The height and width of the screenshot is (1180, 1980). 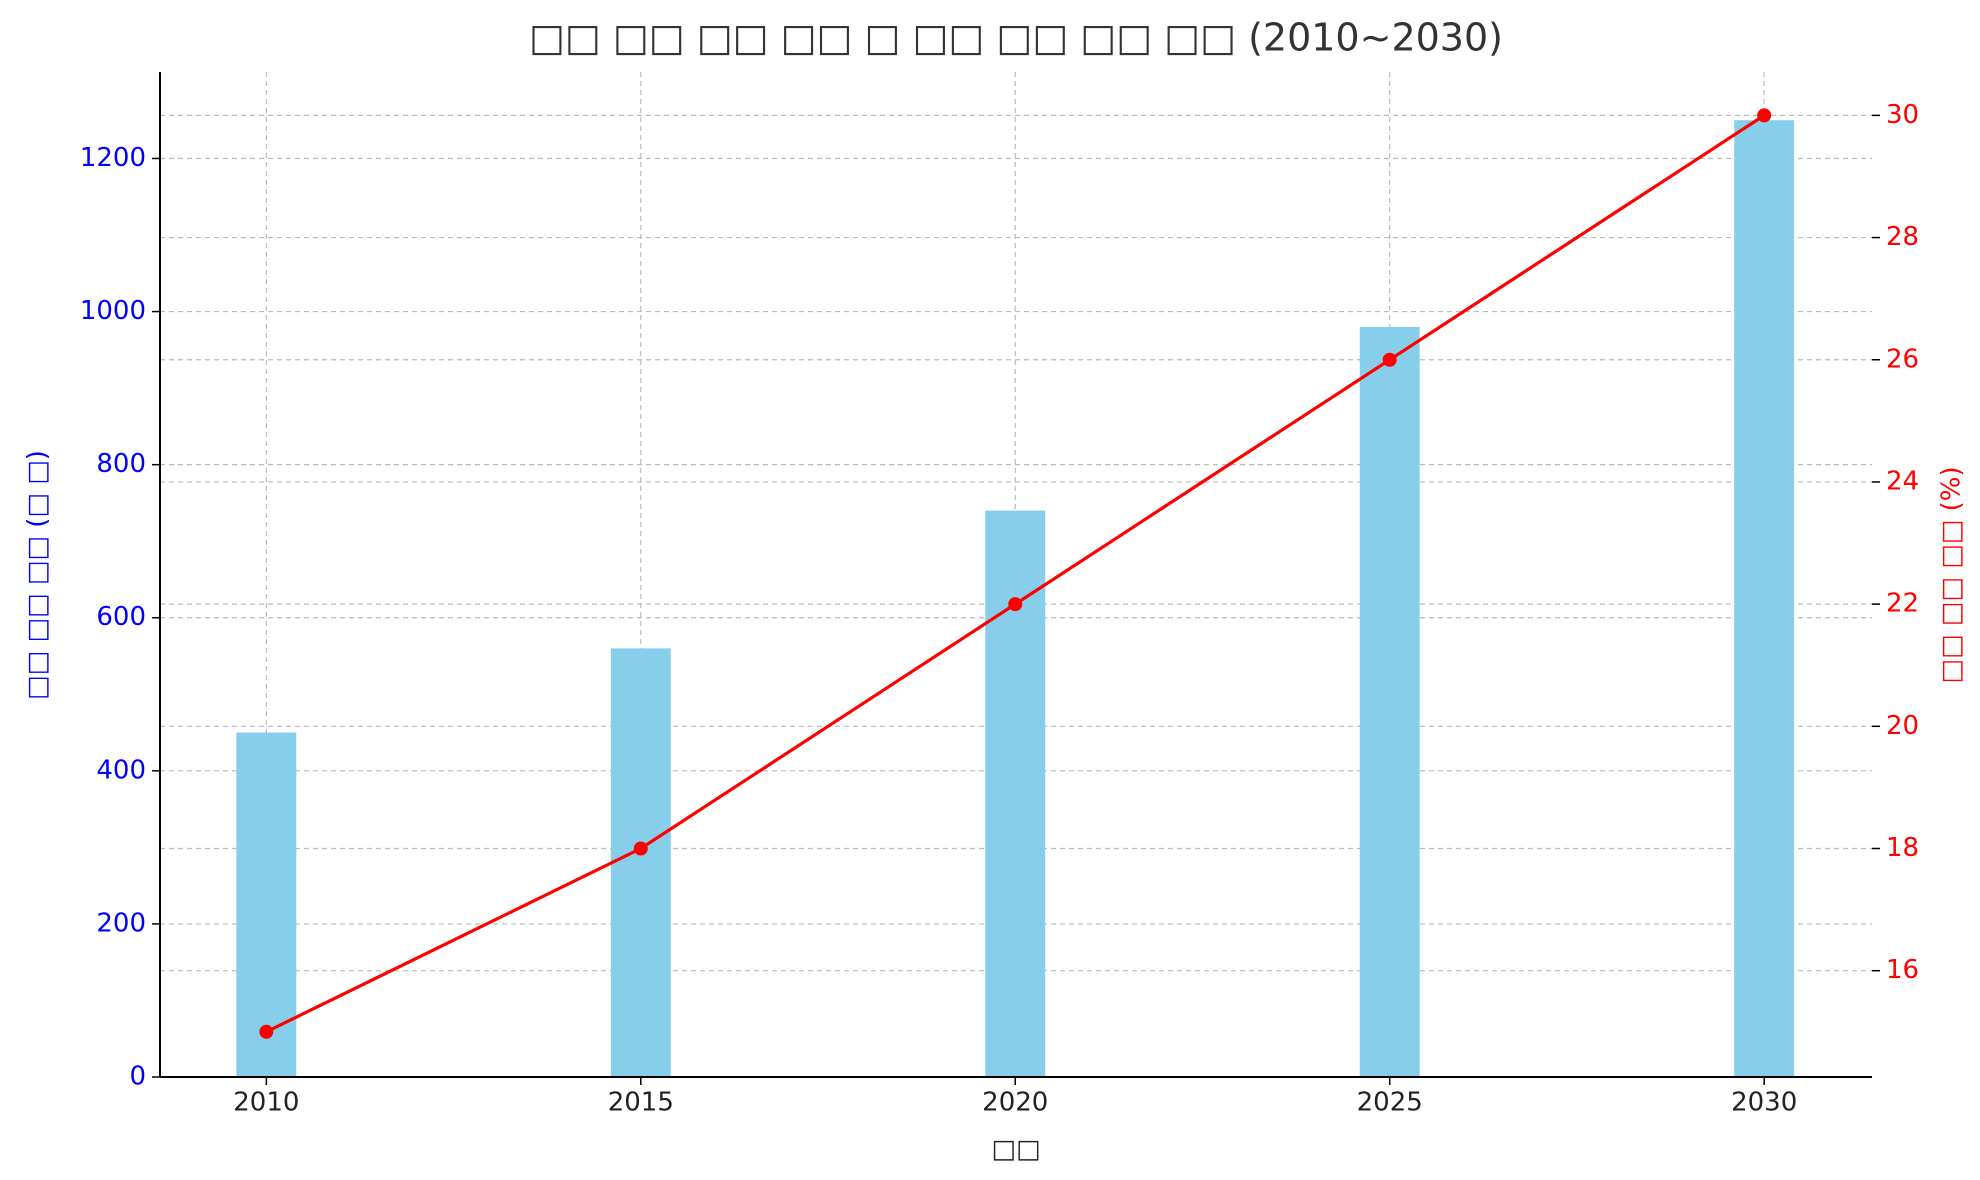 I want to click on y2-tick-label: 24, so click(x=1902, y=481).